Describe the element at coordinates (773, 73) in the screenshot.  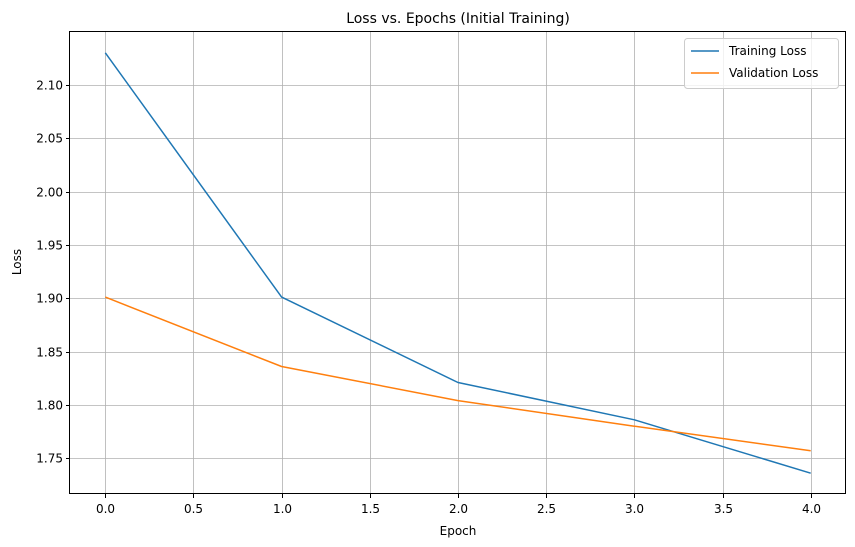
I see `validation-loss-legend-label: Validation Loss` at that location.